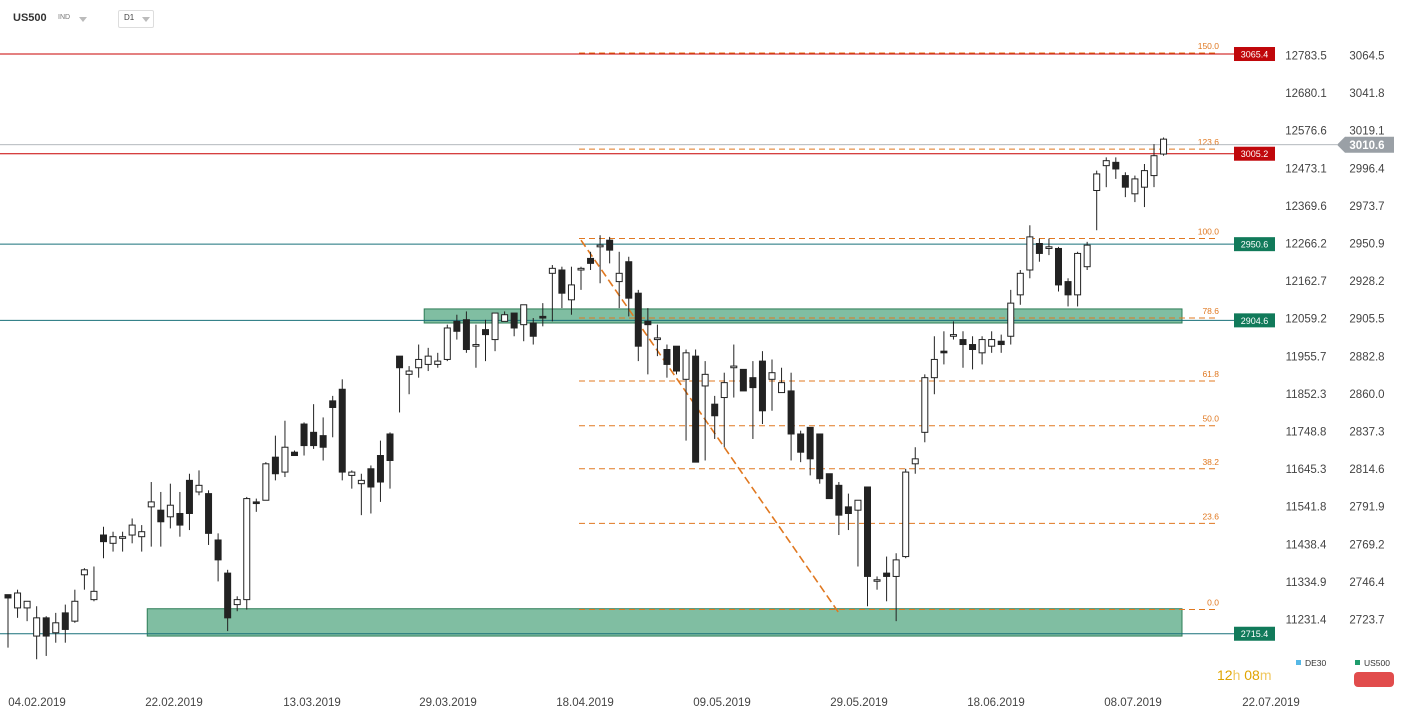 Image resolution: width=1409 pixels, height=719 pixels. I want to click on symbol-tag: IND, so click(64, 17).